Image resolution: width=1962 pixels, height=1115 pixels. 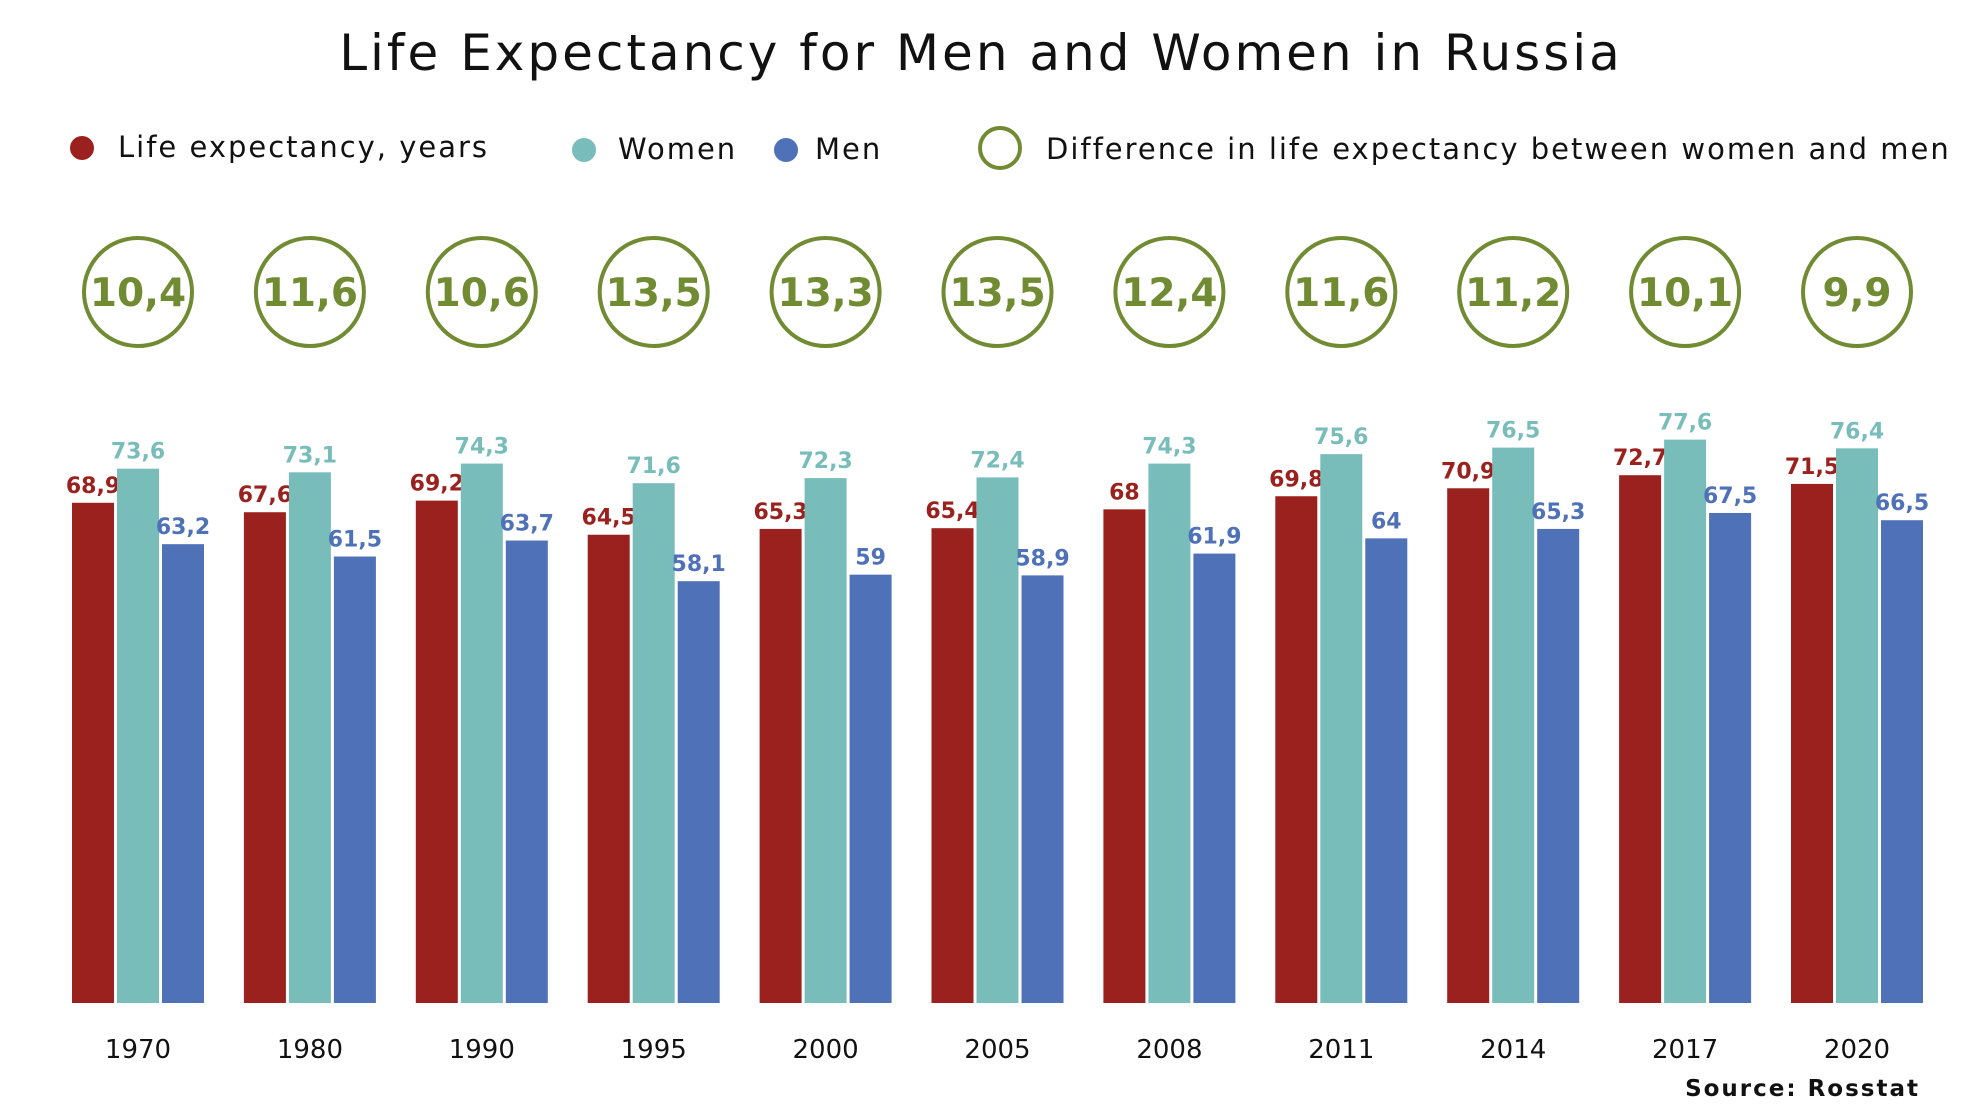 What do you see at coordinates (183, 773) in the screenshot?
I see `bar-men-1970` at bounding box center [183, 773].